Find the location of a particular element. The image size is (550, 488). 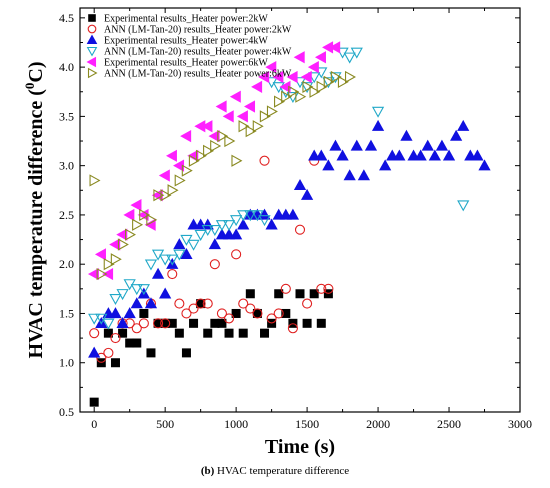

figure-caption: (b) HVAC temperature difference is located at coordinates (275, 471).